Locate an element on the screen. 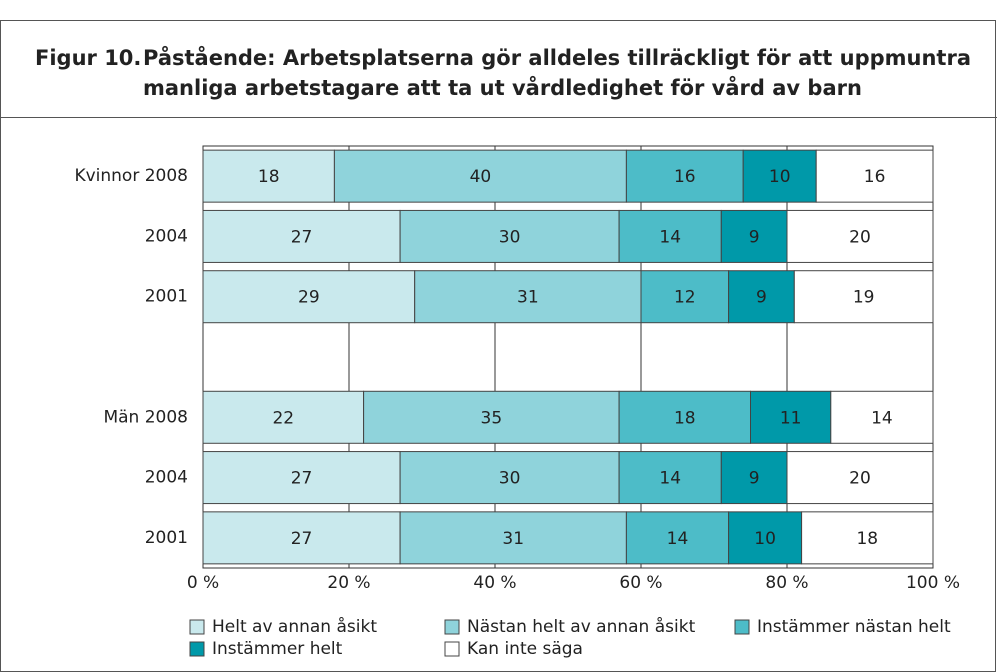 This screenshot has width=997, height=672. y-tick-label: Kvinnor 2008 is located at coordinates (131, 176).